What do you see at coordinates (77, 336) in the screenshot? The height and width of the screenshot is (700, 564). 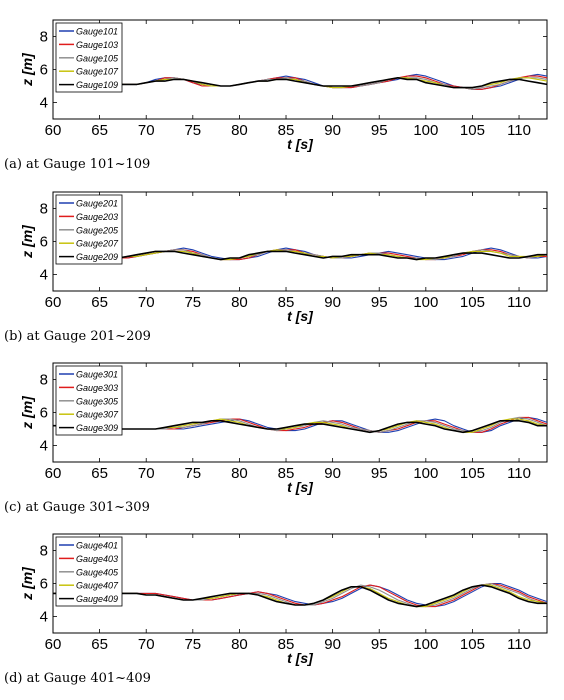 I see `caption-b: (b) at Gauge 201~209` at bounding box center [77, 336].